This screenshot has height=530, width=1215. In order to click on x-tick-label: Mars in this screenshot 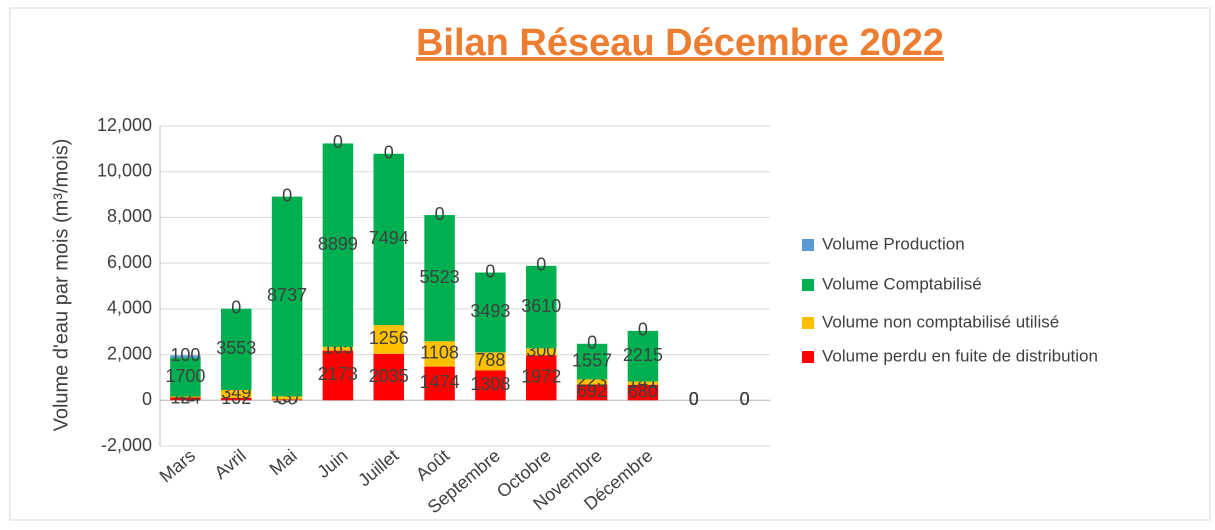, I will do `click(177, 465)`.